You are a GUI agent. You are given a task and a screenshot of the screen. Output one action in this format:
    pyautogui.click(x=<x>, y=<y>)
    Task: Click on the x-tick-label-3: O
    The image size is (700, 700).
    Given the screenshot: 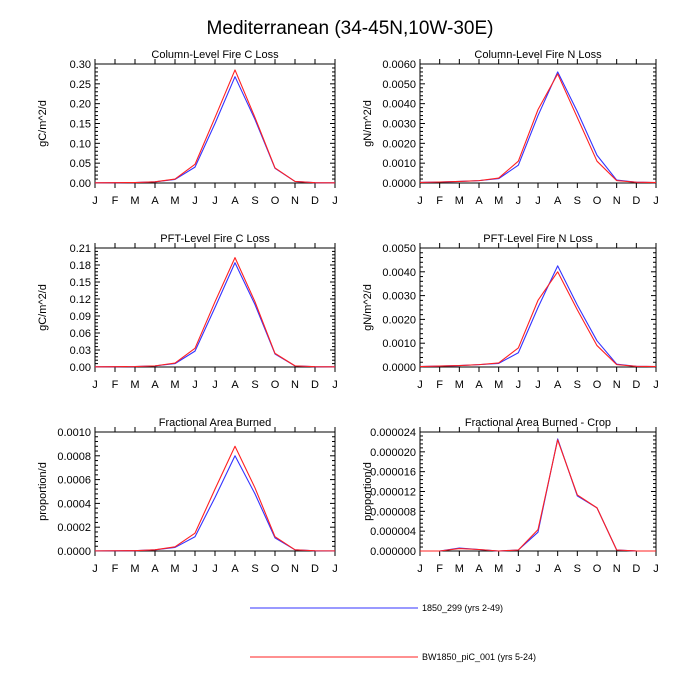 What is the action you would take?
    pyautogui.click(x=275, y=385)
    